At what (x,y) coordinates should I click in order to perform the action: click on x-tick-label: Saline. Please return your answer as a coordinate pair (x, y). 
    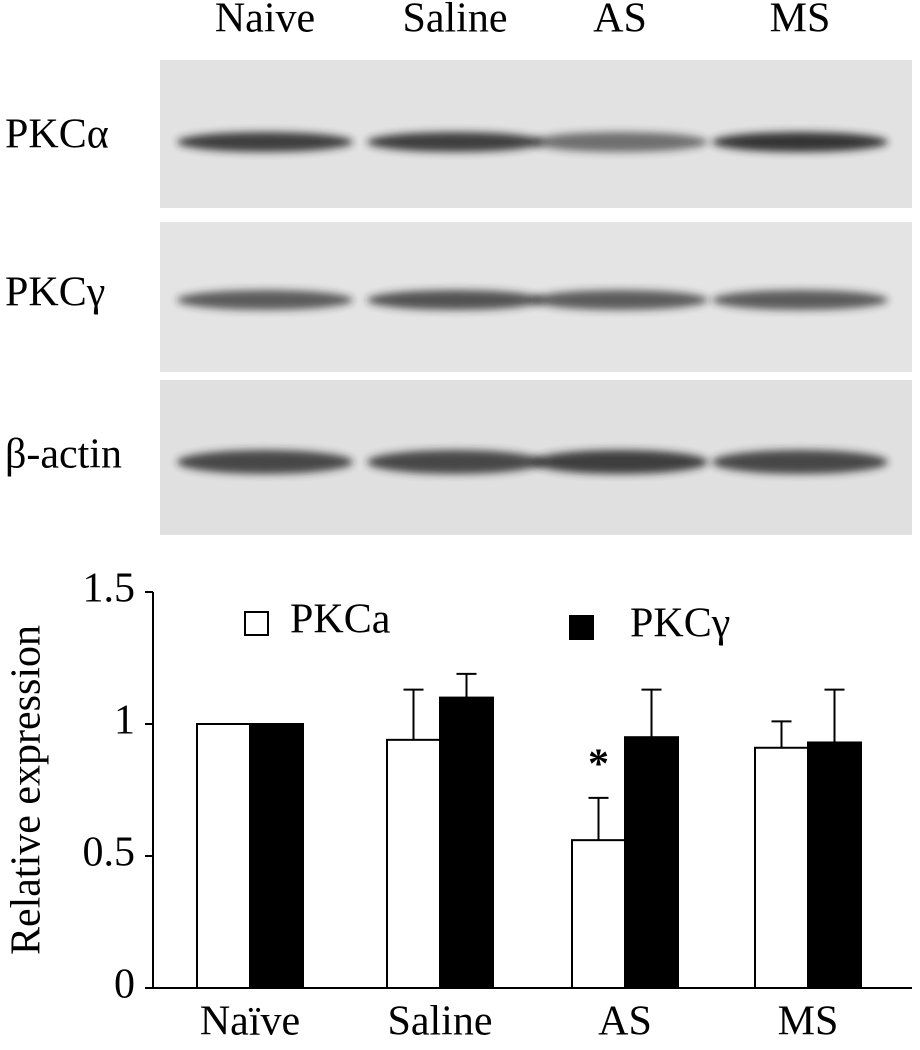
    Looking at the image, I should click on (440, 1022).